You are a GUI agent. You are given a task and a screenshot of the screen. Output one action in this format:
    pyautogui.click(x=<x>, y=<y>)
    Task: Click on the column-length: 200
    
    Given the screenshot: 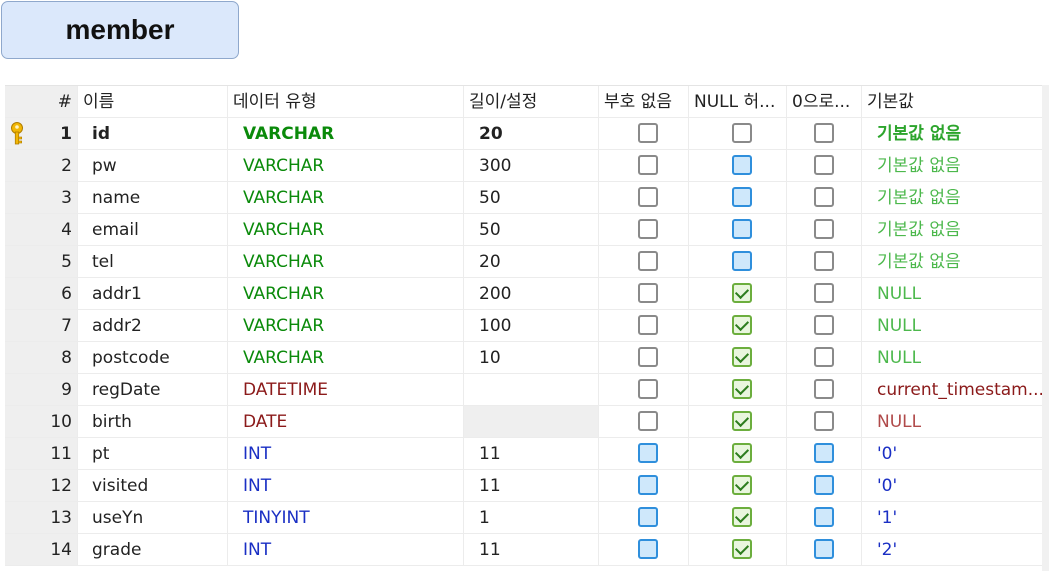 What is the action you would take?
    pyautogui.click(x=531, y=294)
    